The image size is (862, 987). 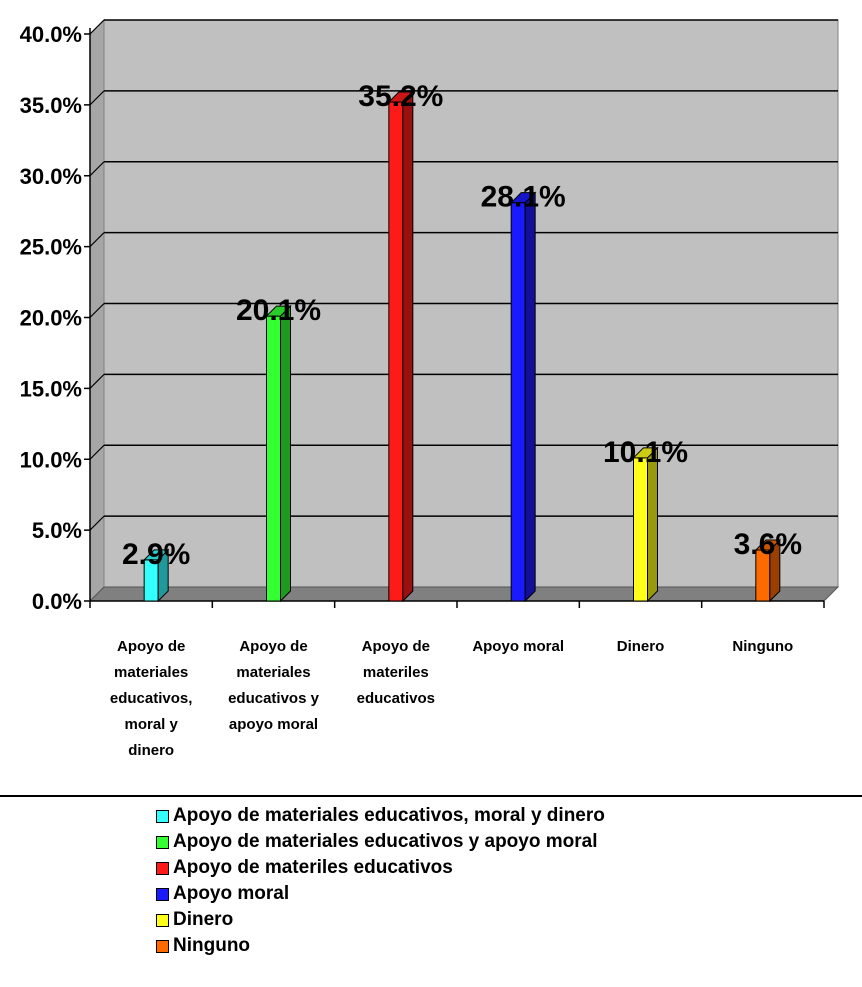 What do you see at coordinates (57, 601) in the screenshot?
I see `y-tick-label: 0.0%` at bounding box center [57, 601].